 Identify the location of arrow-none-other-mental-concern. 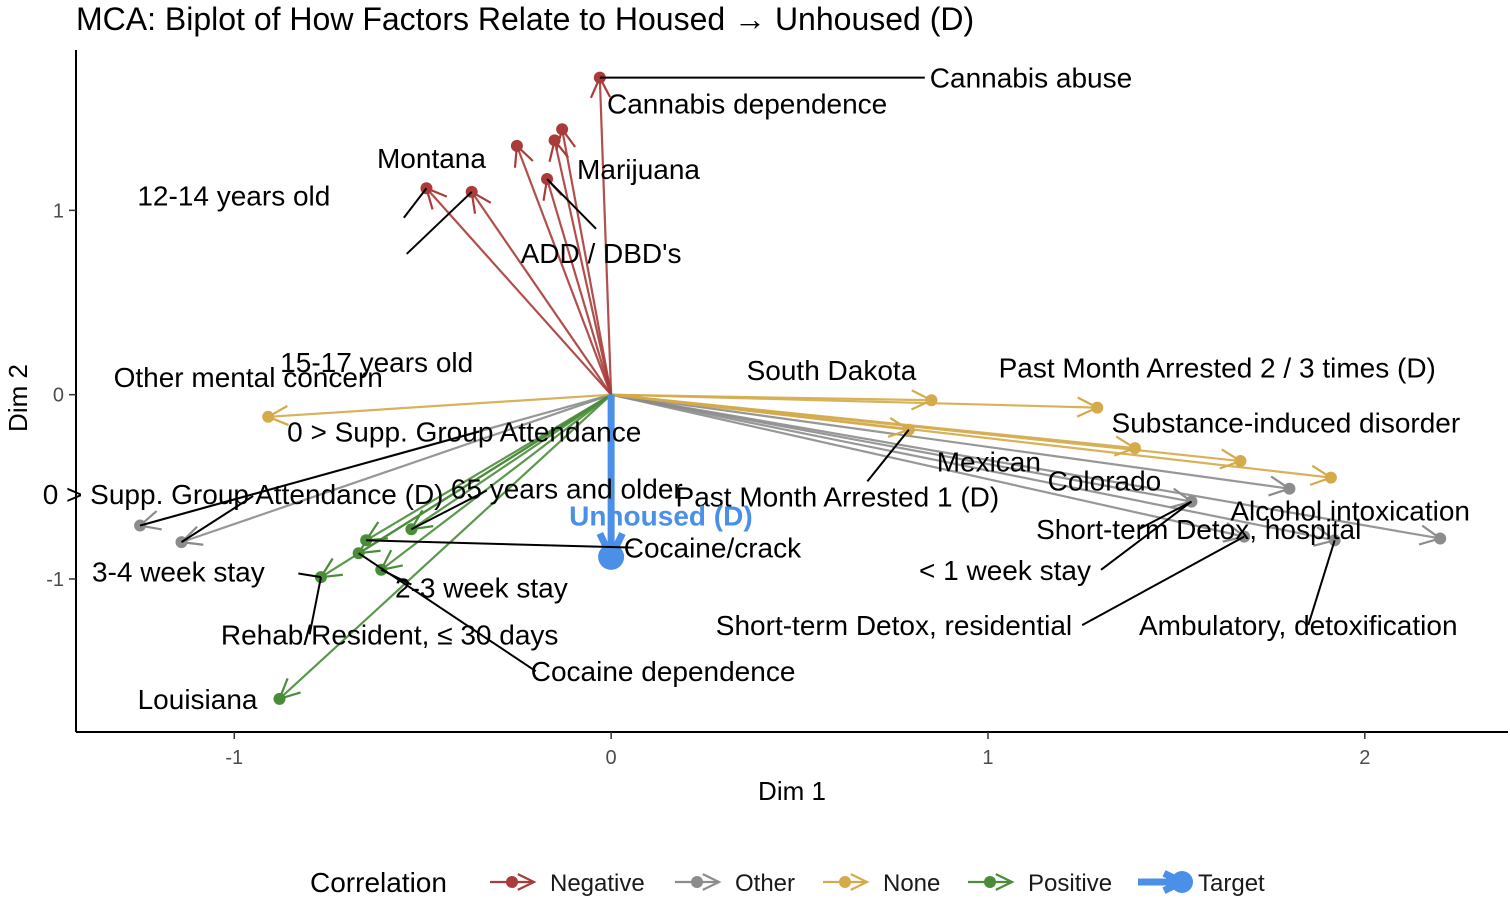
(440, 405).